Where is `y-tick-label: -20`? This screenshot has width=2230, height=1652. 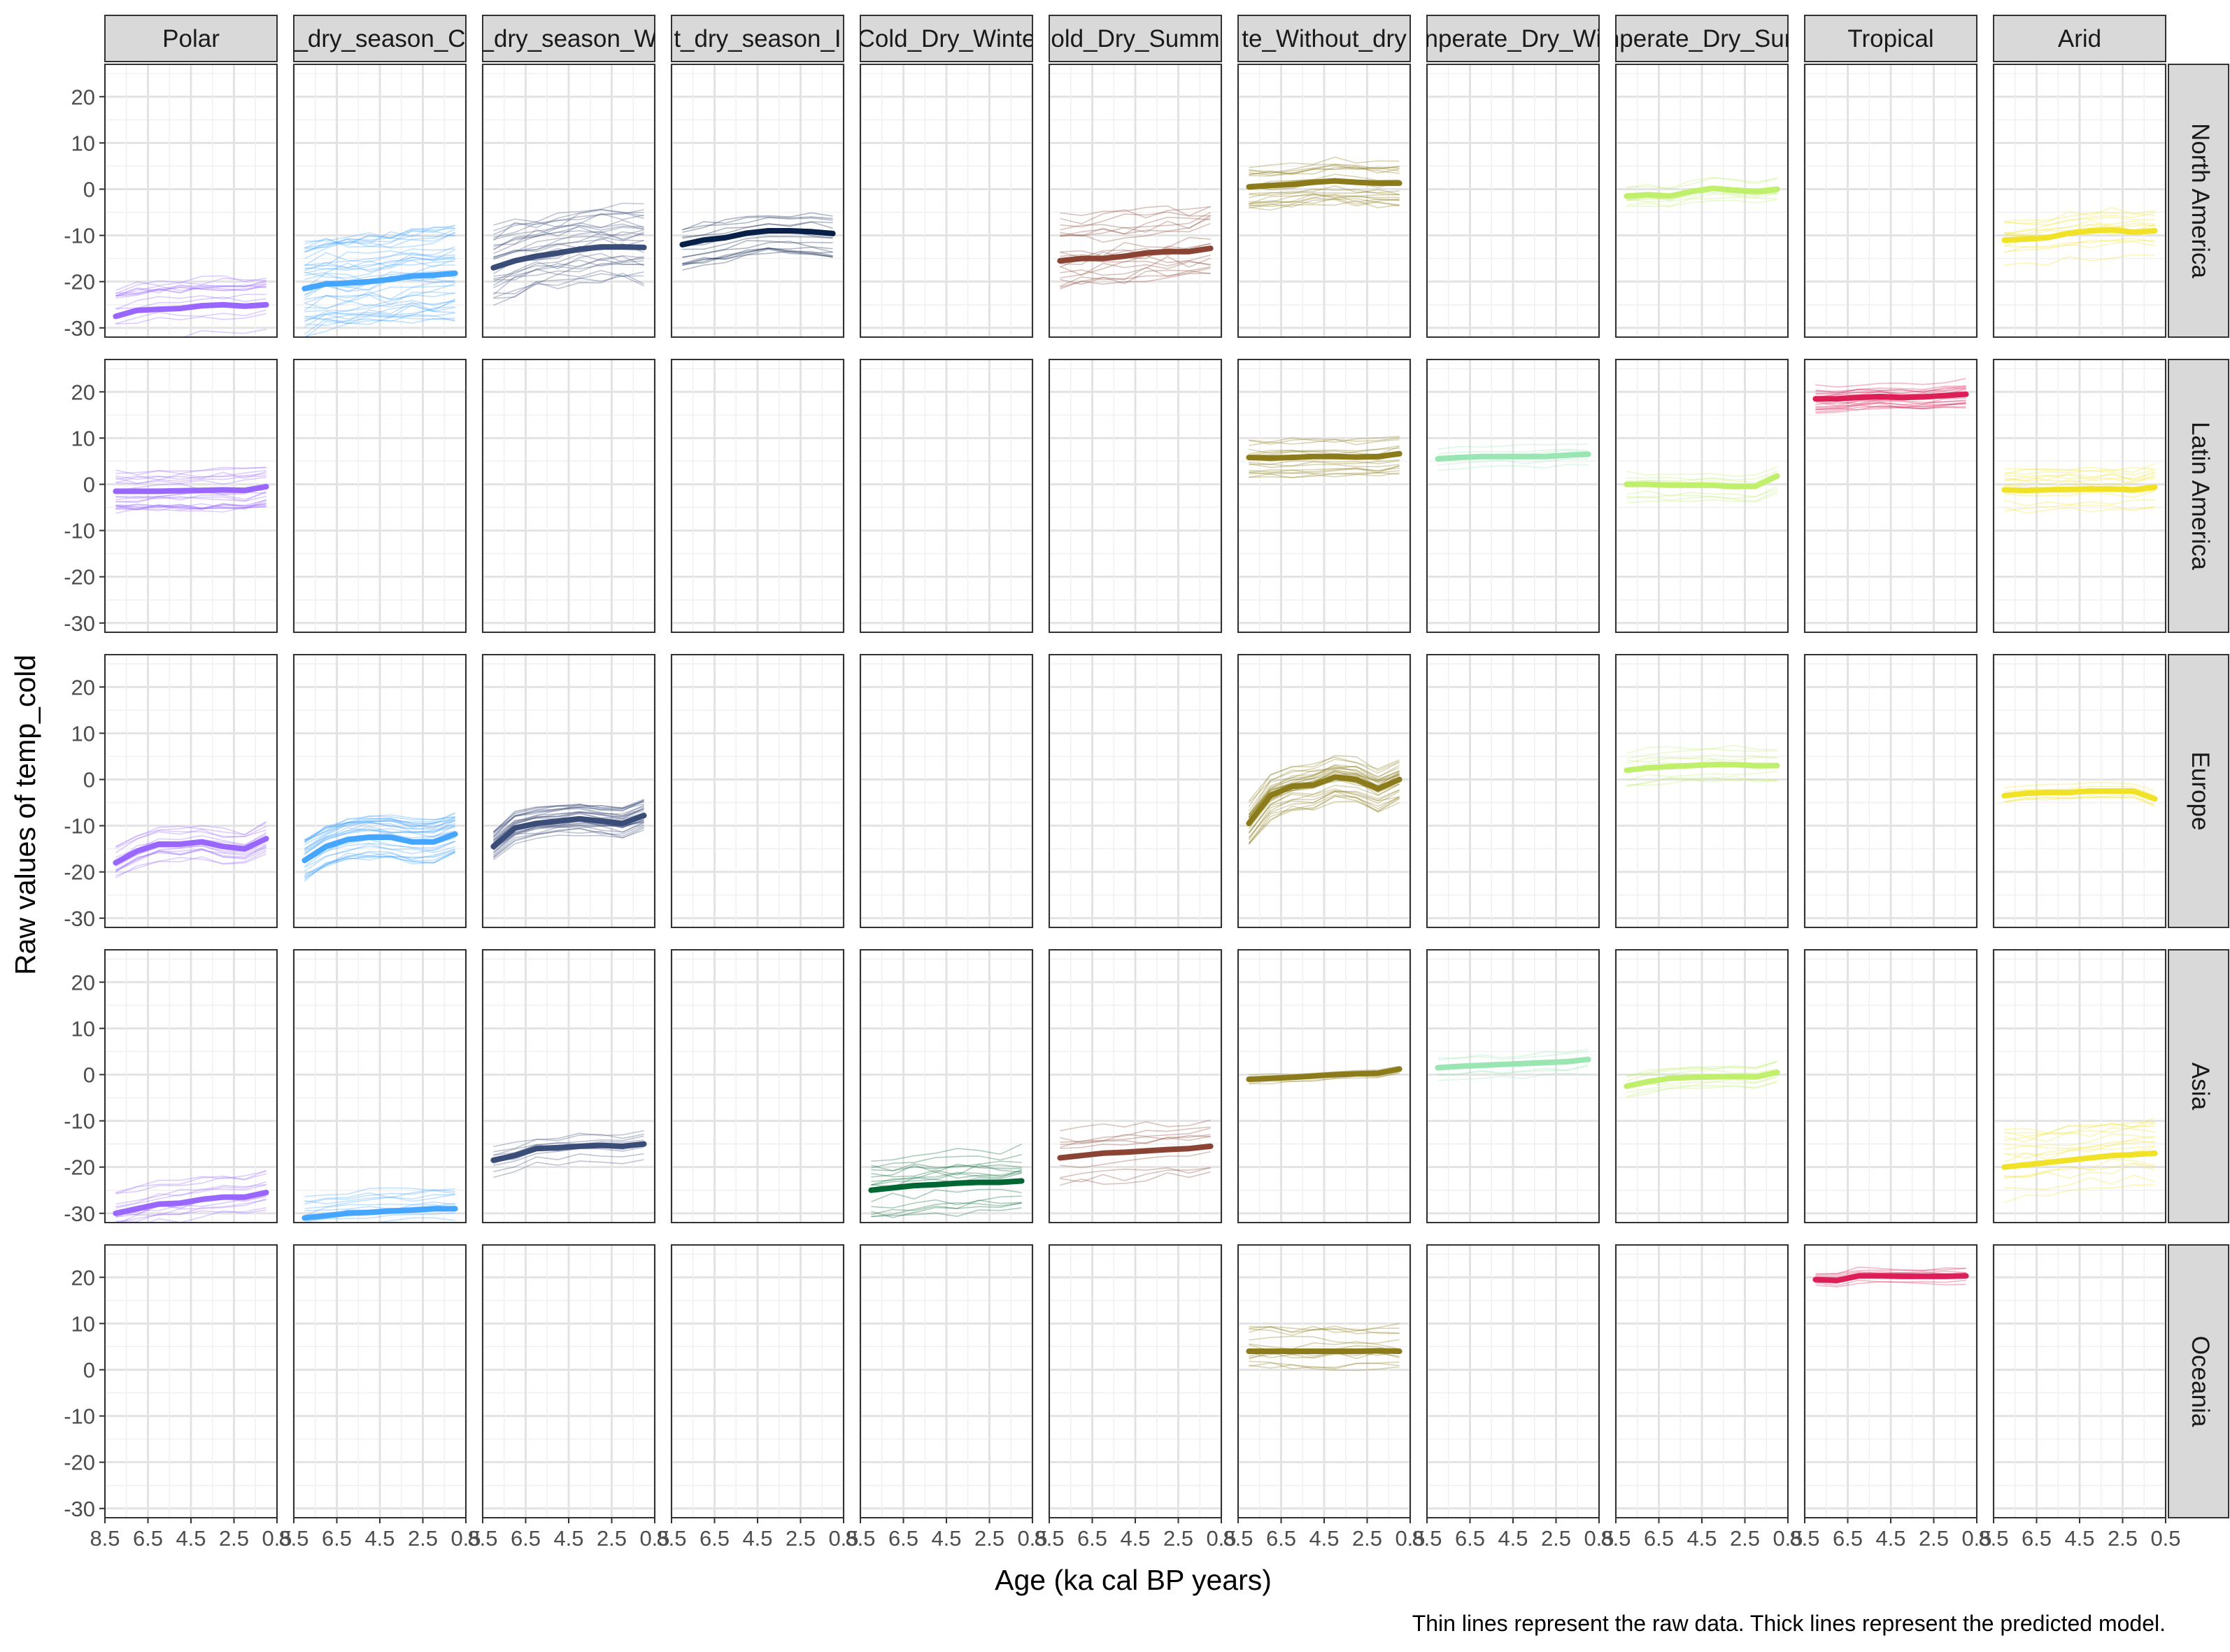
y-tick-label: -20 is located at coordinates (79, 1167).